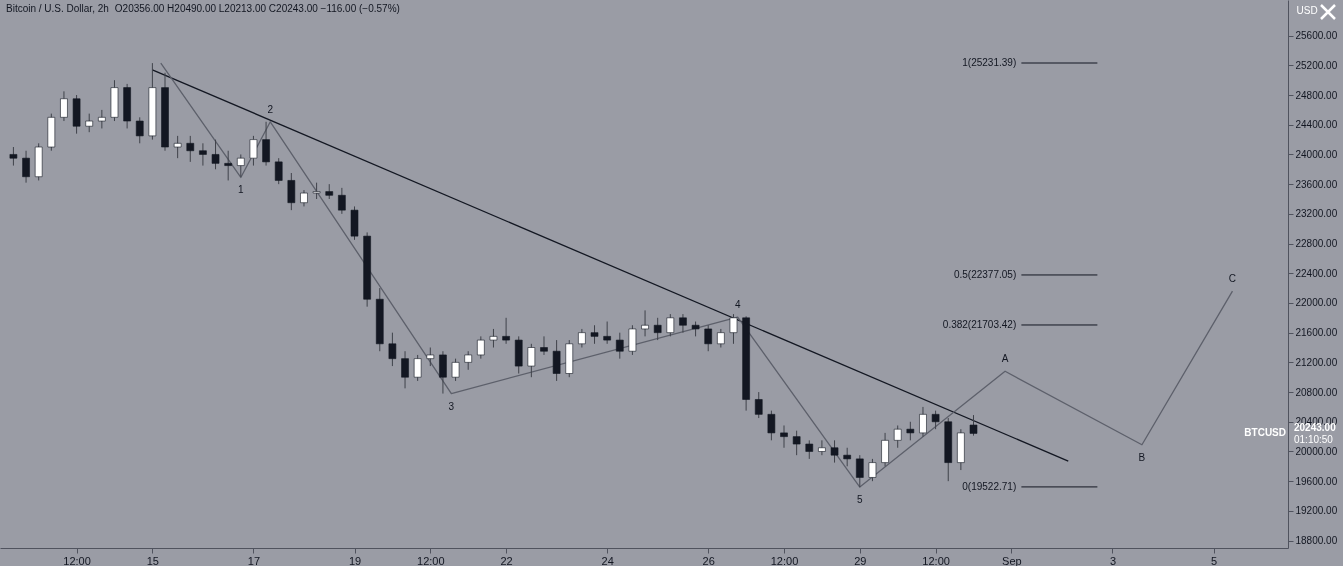 The height and width of the screenshot is (566, 1343). What do you see at coordinates (257, 8) in the screenshot?
I see `chart-subtitle: O20356.00 H20490.00 L20213.00 C20243.00 −116.00 (−0.57%)` at bounding box center [257, 8].